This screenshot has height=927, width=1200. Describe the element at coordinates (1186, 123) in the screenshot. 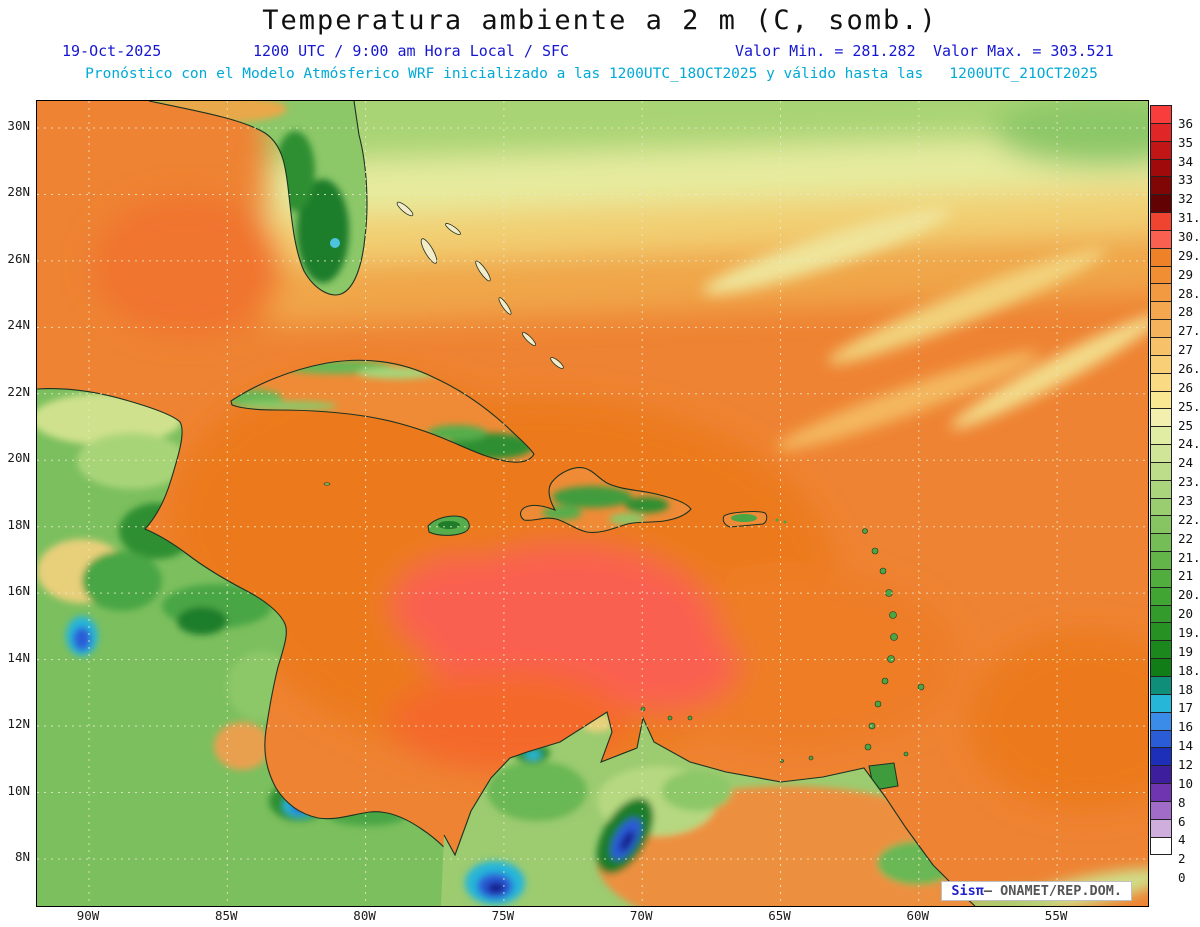

I see `colorbar-label: 36` at that location.